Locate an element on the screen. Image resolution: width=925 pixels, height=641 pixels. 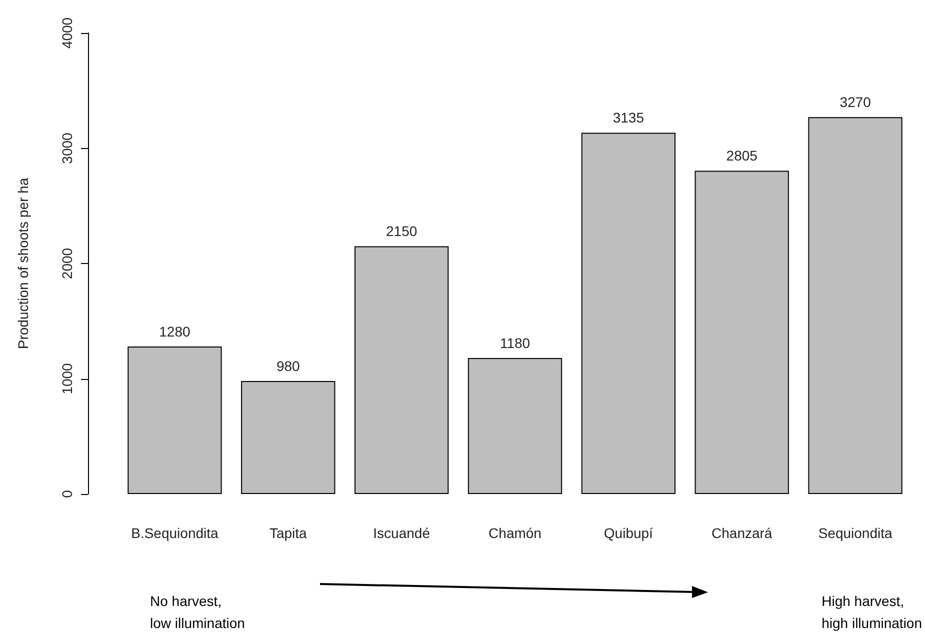
data-label: 3270 is located at coordinates (856, 102).